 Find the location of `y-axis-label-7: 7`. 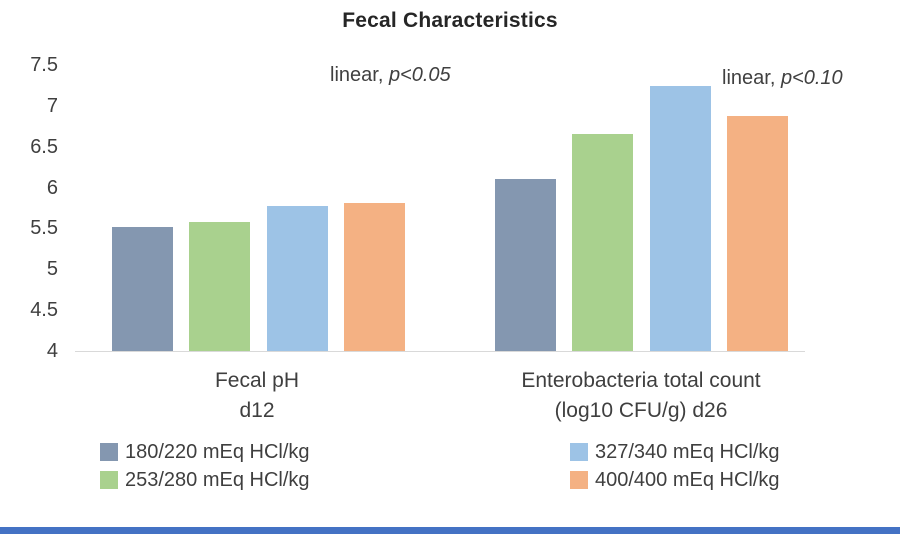

y-axis-label-7: 7 is located at coordinates (52, 106).